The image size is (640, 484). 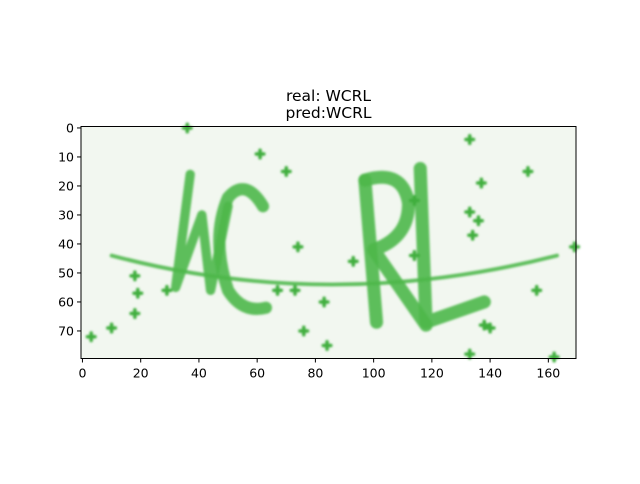 What do you see at coordinates (257, 373) in the screenshot?
I see `x-tick-label: 60` at bounding box center [257, 373].